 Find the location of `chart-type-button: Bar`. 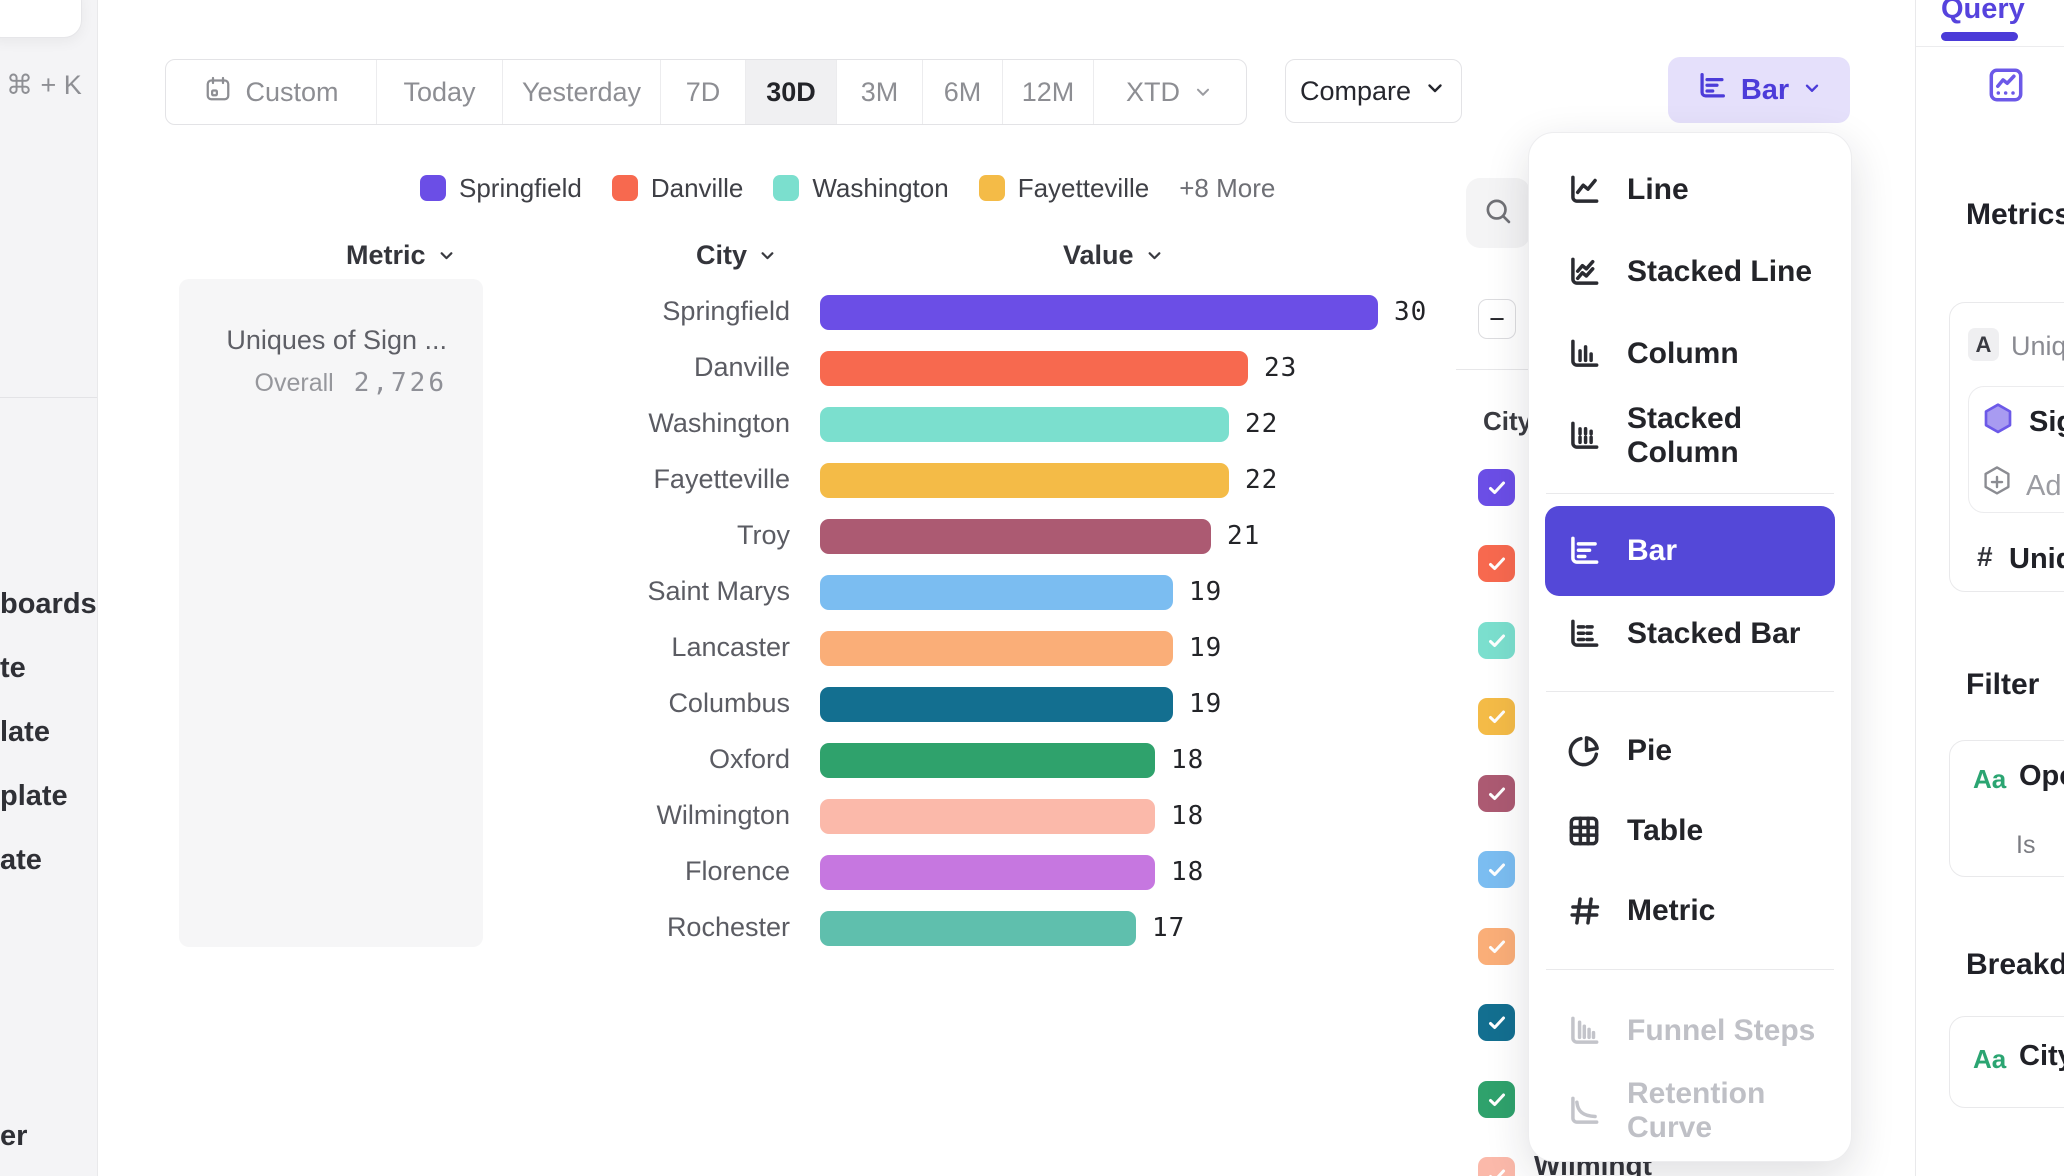

chart-type-button: Bar is located at coordinates (1759, 90).